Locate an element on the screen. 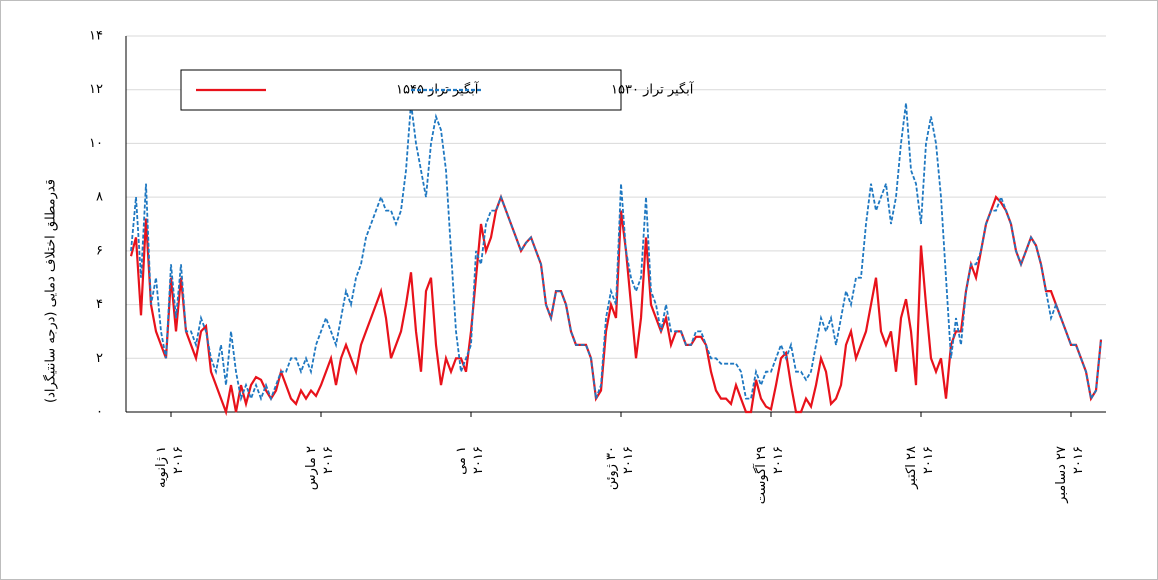 This screenshot has width=1158, height=580. x-tick-label: ۱ می ۲۰۱۶ is located at coordinates (470, 460).